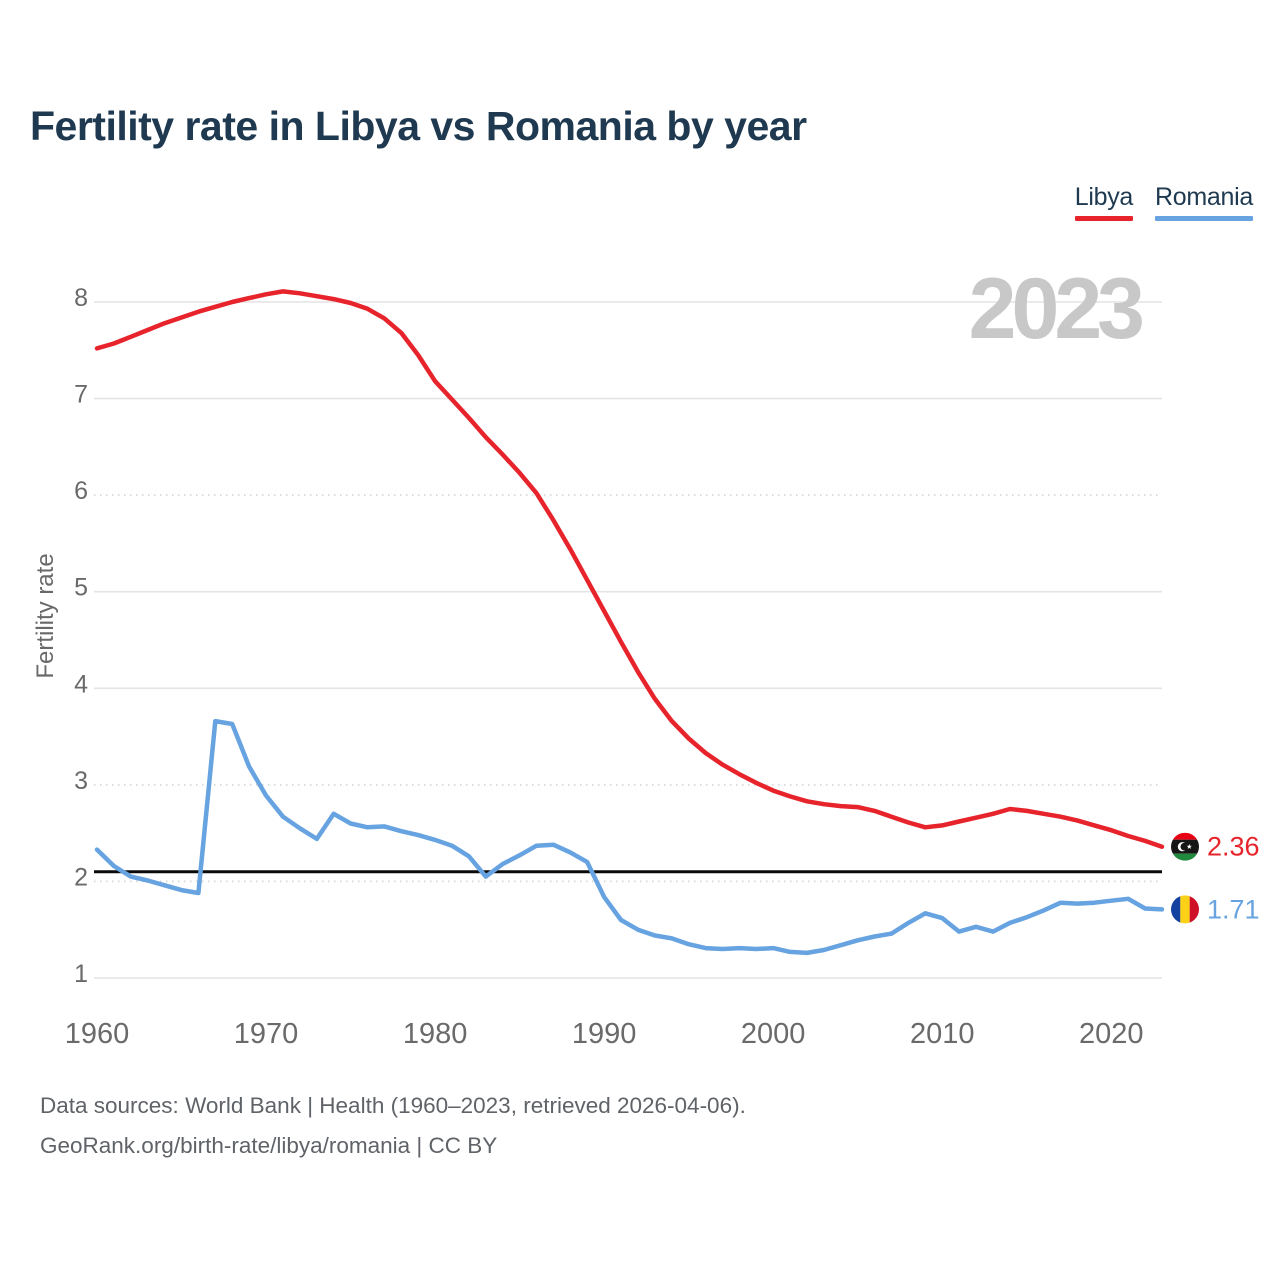  I want to click on y-tick-label: 6, so click(81, 491).